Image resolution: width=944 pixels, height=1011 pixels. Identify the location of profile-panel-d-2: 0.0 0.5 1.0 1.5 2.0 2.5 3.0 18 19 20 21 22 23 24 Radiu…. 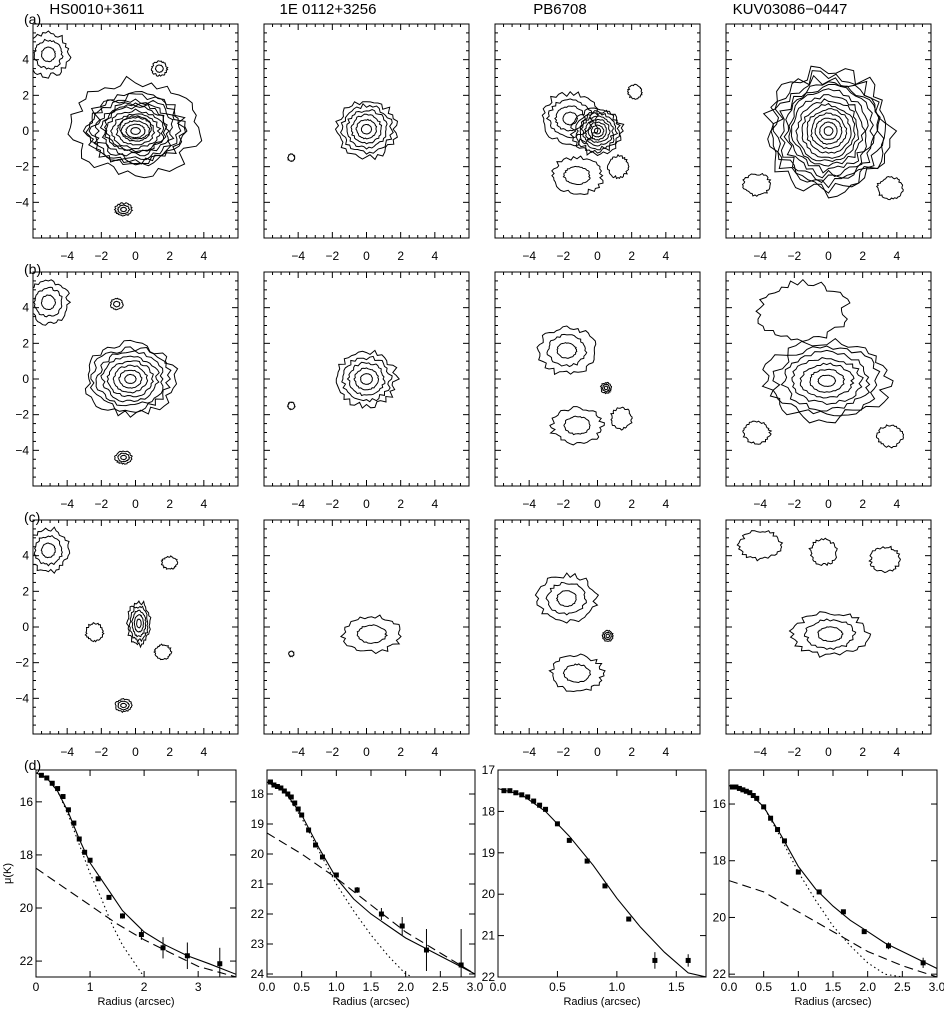
(367, 888).